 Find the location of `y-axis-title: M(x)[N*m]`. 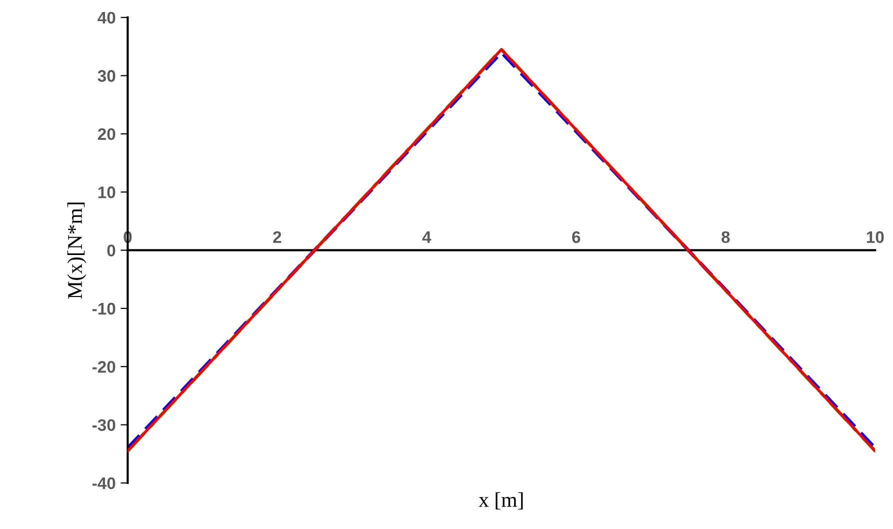

y-axis-title: M(x)[N*m] is located at coordinates (76, 250).